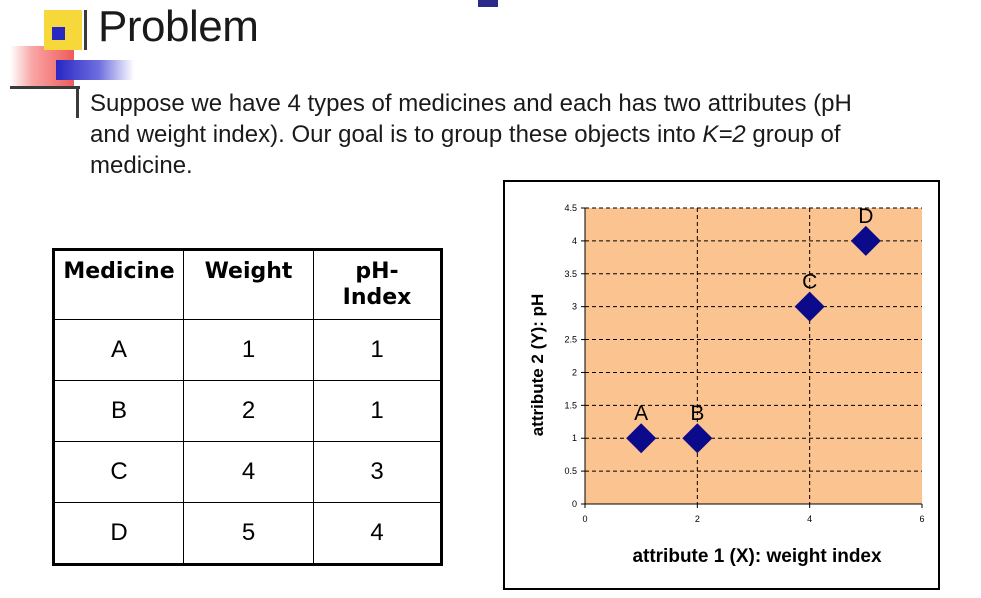 This screenshot has height=598, width=981. Describe the element at coordinates (570, 405) in the screenshot. I see `y-tick-label: 1.5` at that location.